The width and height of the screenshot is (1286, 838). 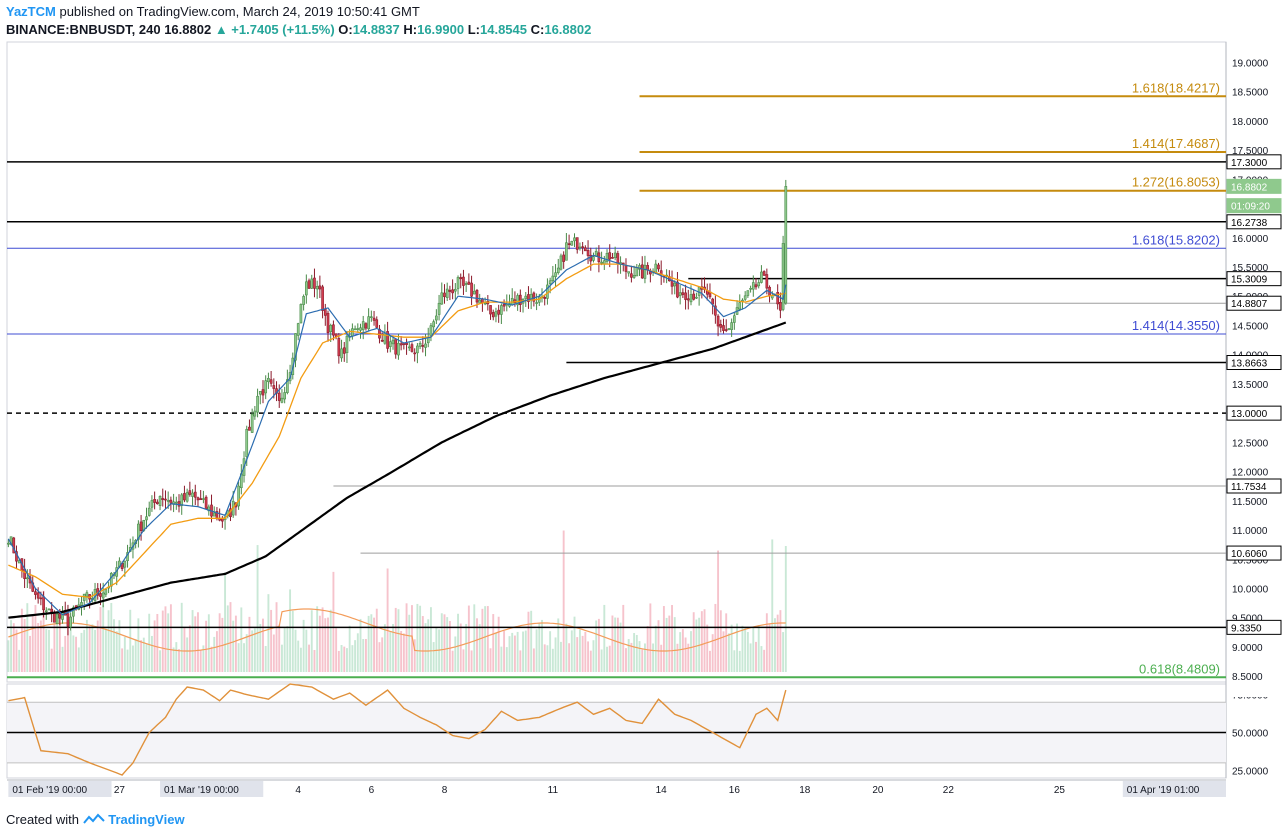 I want to click on time-tag-box, so click(x=1174, y=789).